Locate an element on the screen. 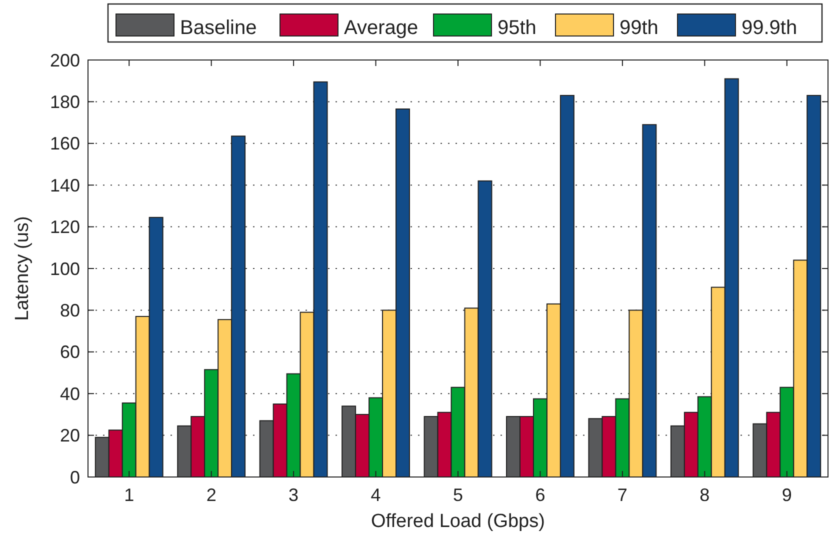 The height and width of the screenshot is (535, 837). x-axis-title: Offered Load (Gbps) is located at coordinates (458, 521).